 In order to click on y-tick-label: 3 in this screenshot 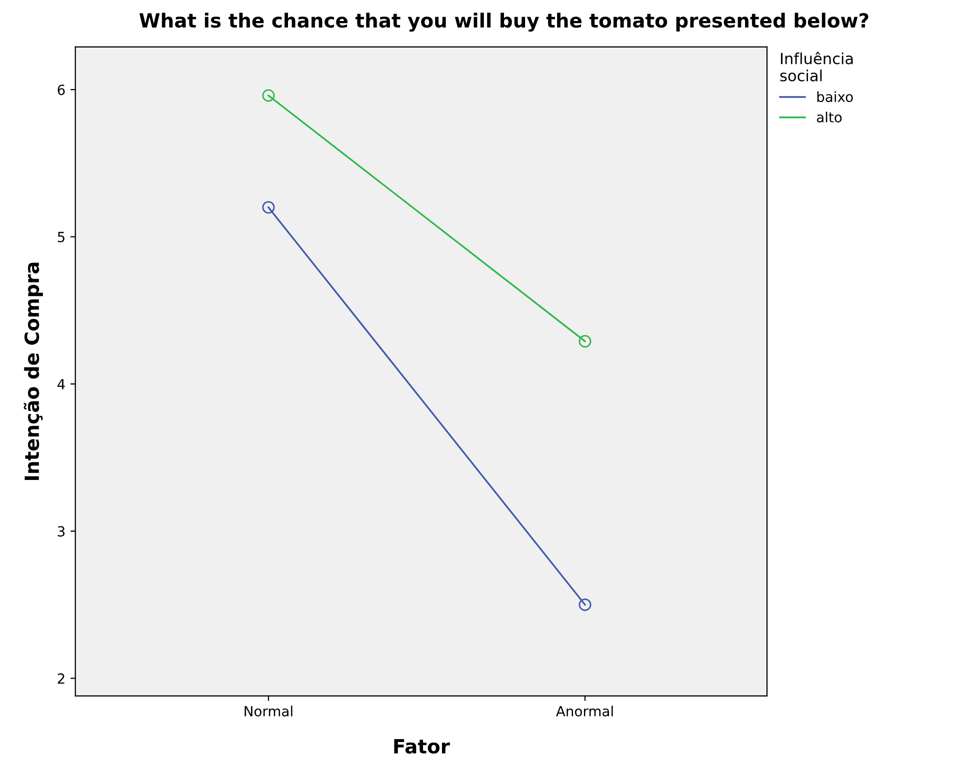, I will do `click(61, 531)`.